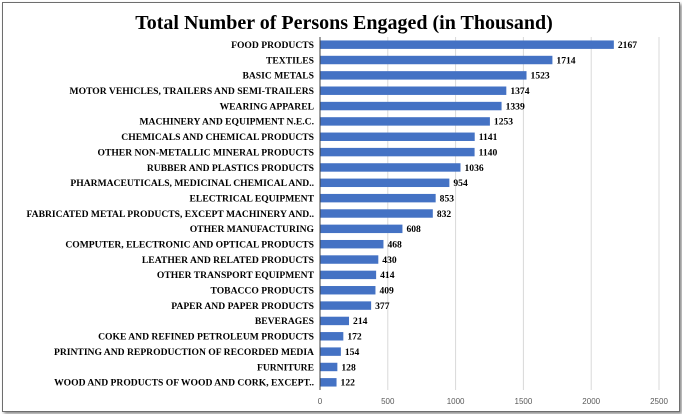  I want to click on category-label: CHEMICALS AND CHEMICAL PRODUCTS, so click(217, 137).